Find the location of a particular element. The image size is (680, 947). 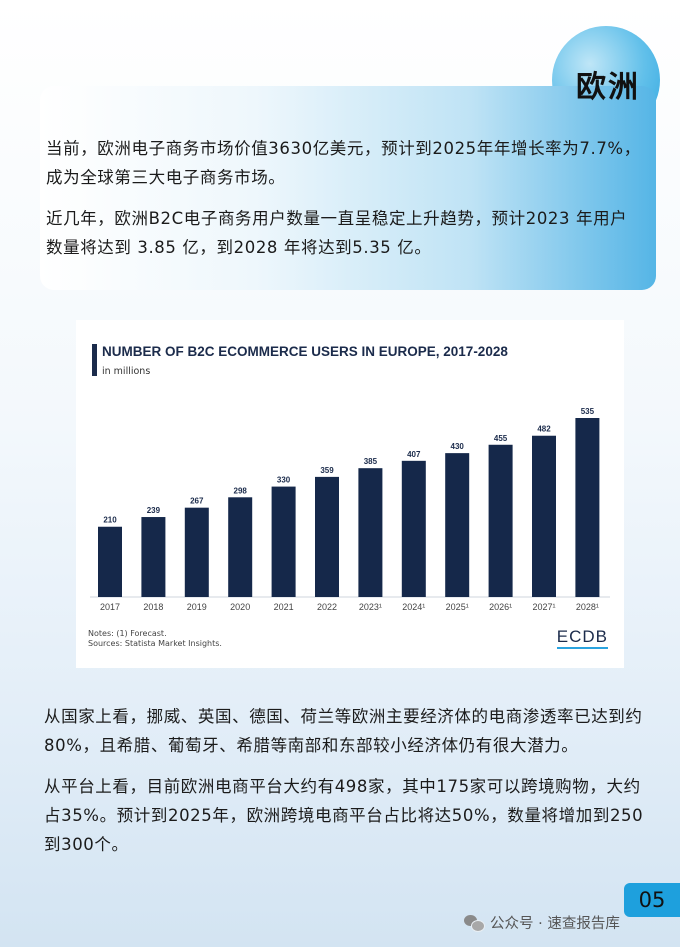

bar-value-label-2: 267 is located at coordinates (197, 501).